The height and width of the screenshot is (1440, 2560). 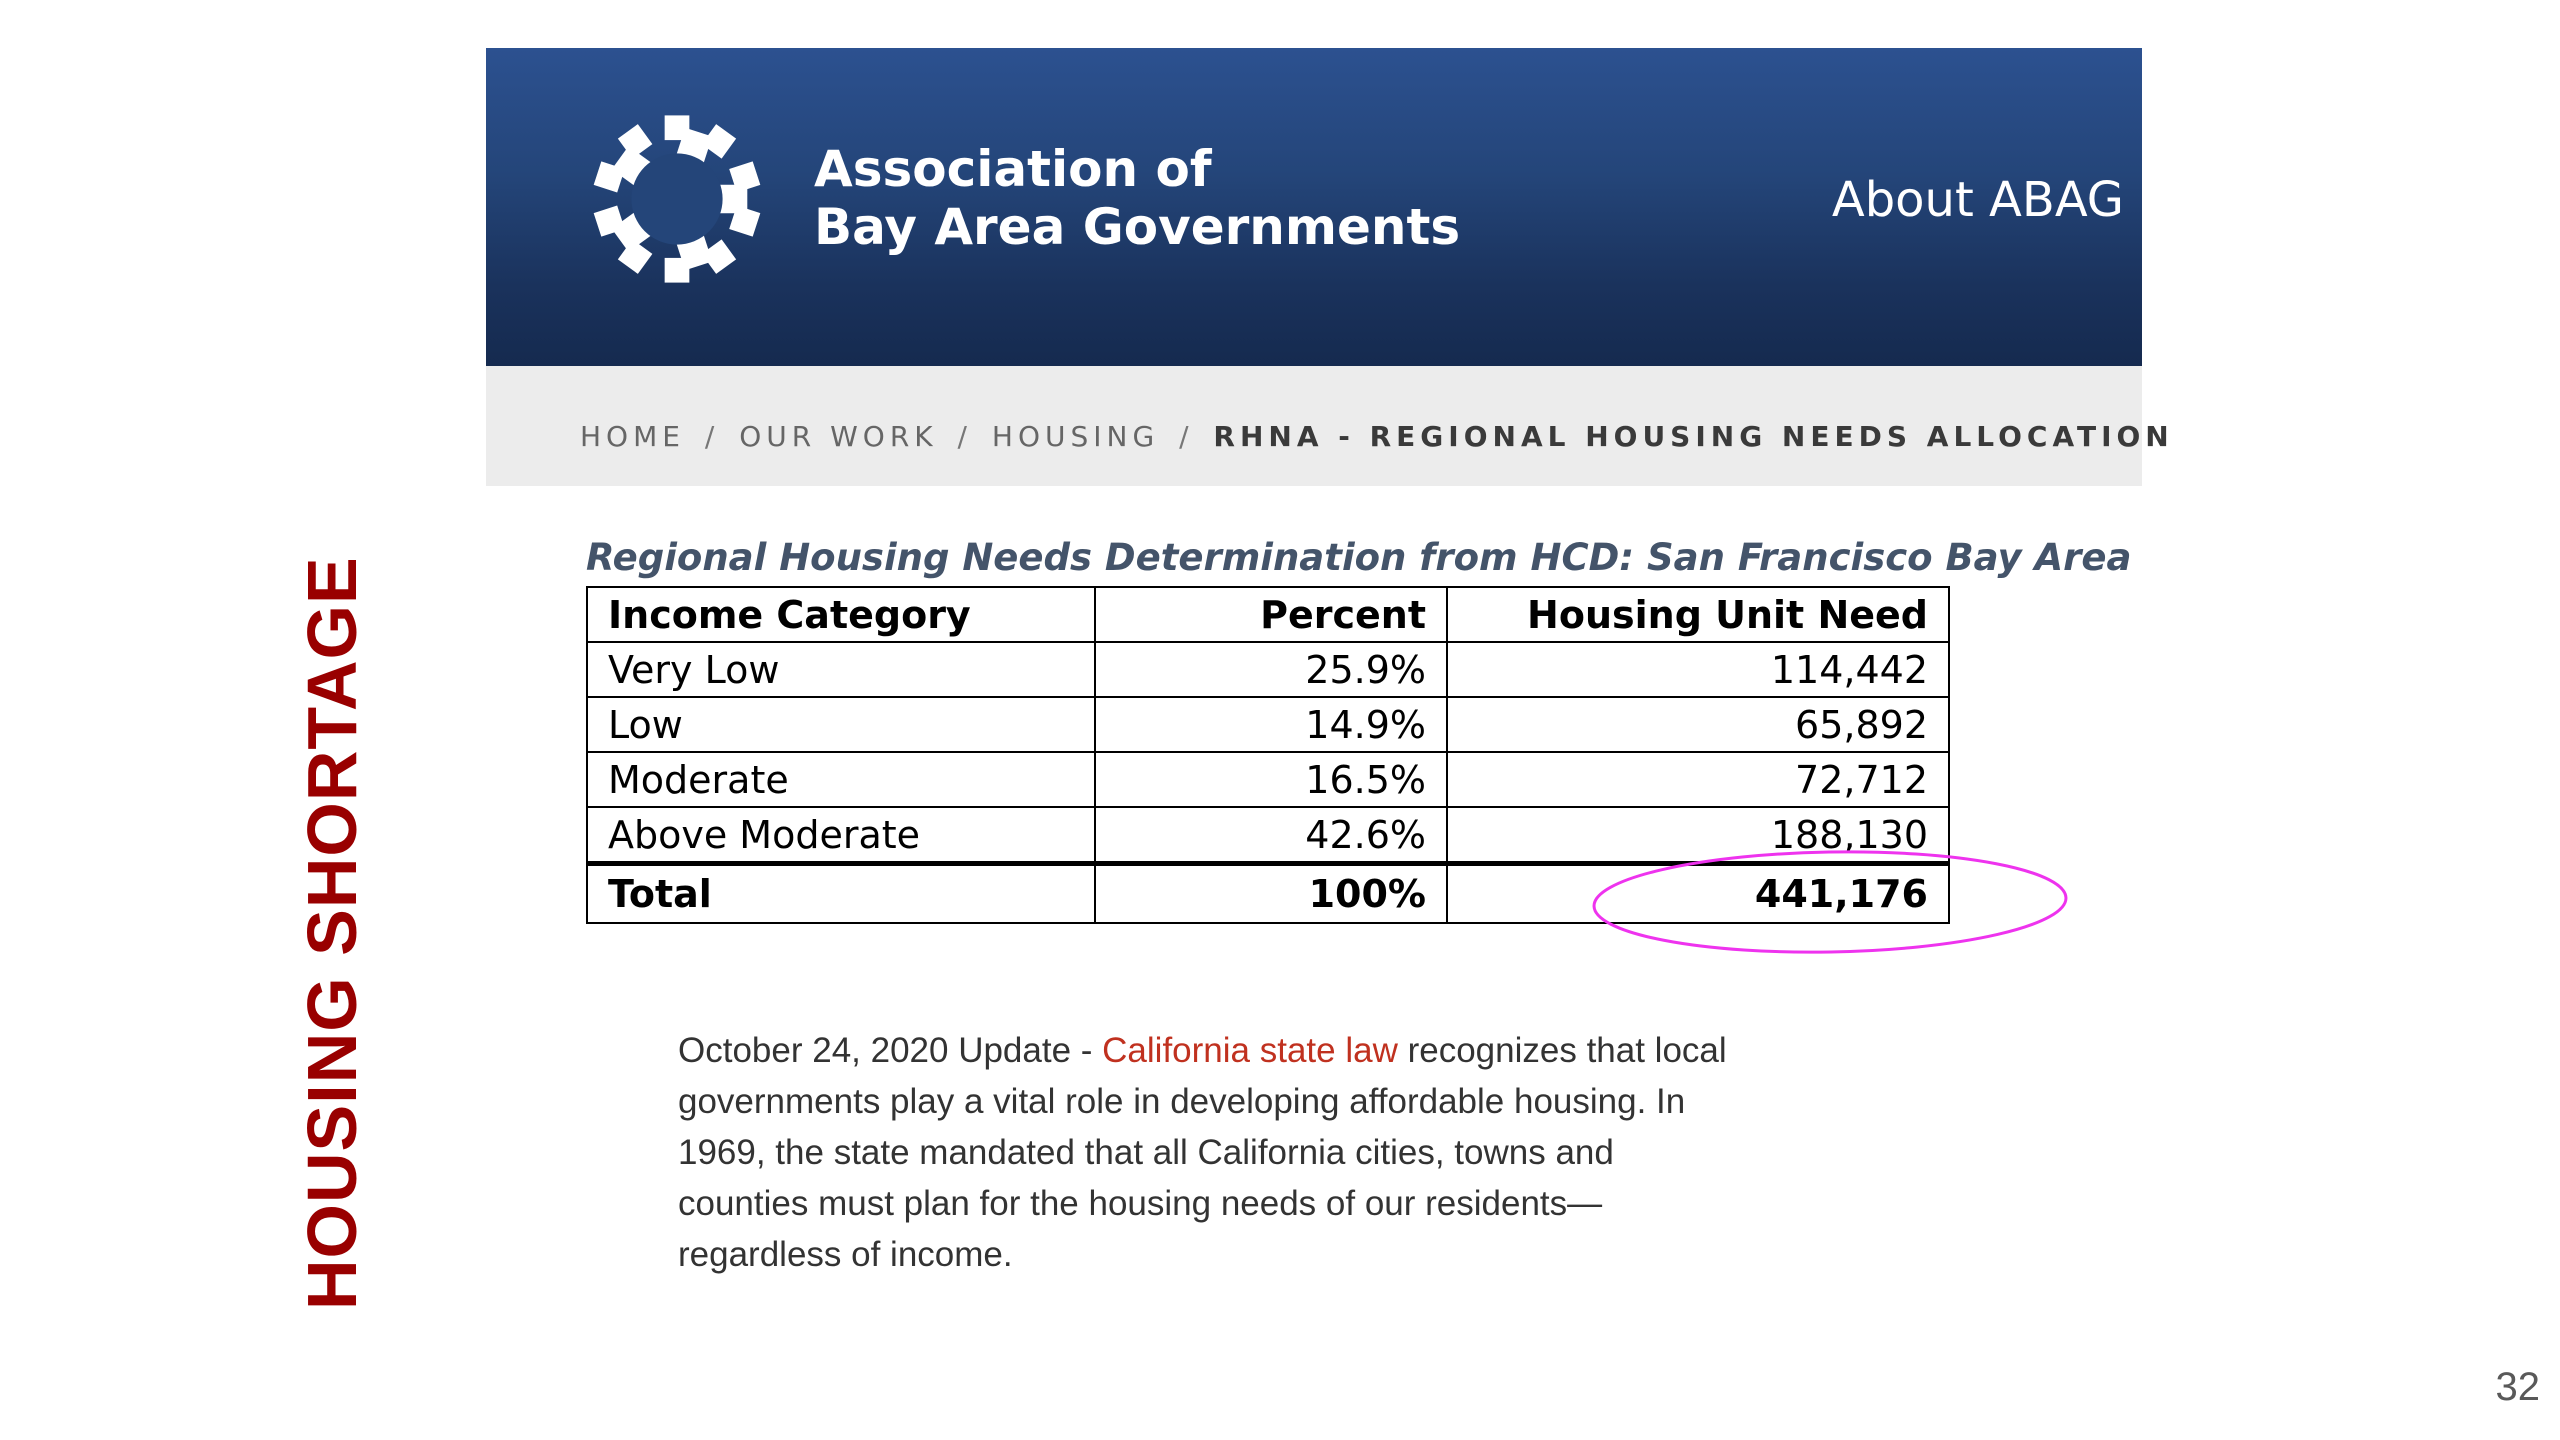 I want to click on percent-cell: 16.5%, so click(x=1271, y=779).